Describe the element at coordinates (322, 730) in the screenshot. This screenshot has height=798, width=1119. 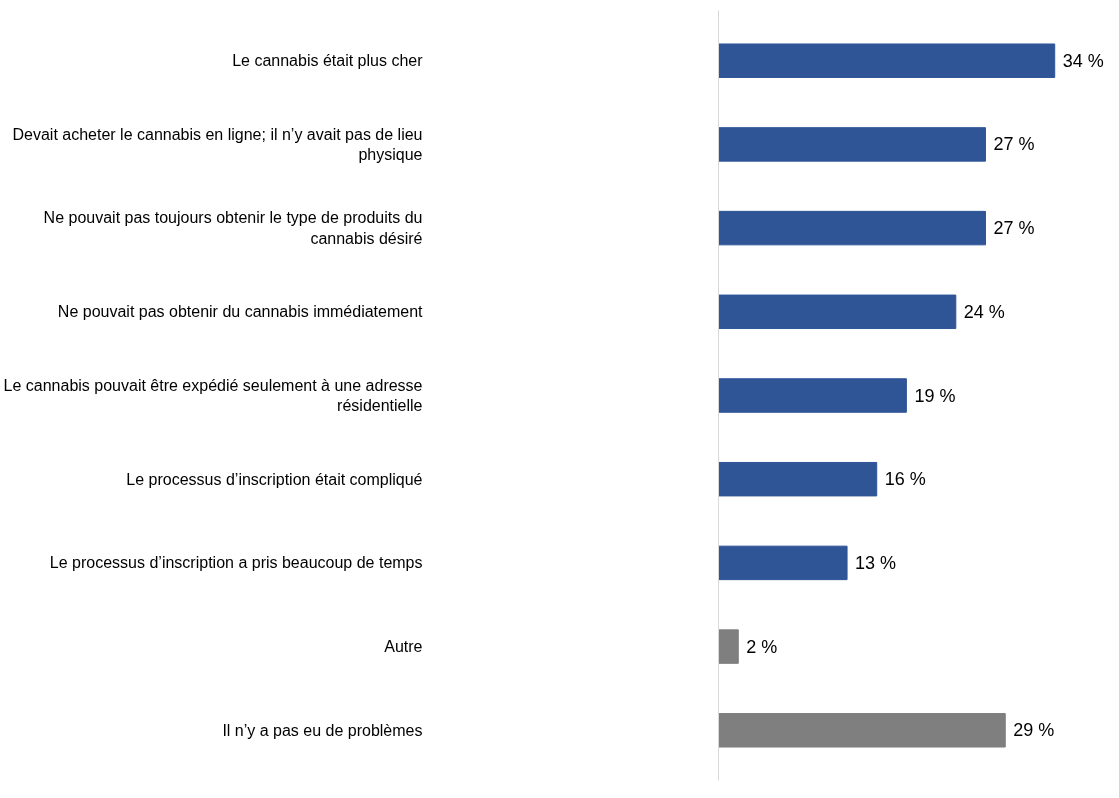
I see `y-tick-label: Il n’y a pas eu de problèmes` at that location.